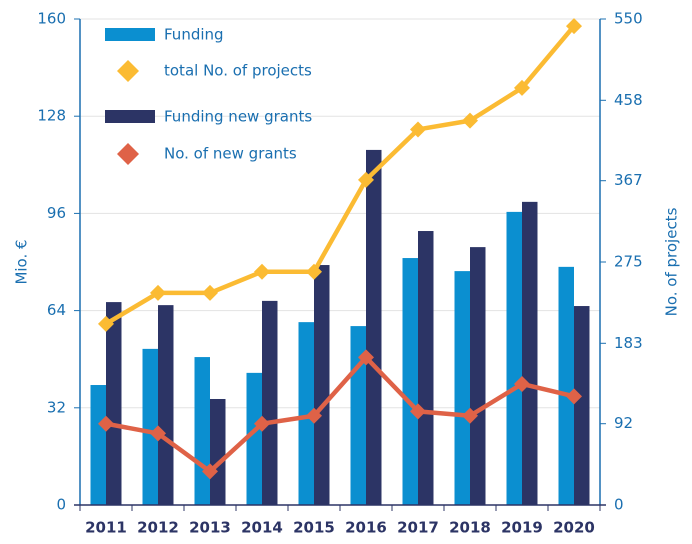 The width and height of the screenshot is (692, 544). I want to click on y-tick-label: 128, so click(51, 116).